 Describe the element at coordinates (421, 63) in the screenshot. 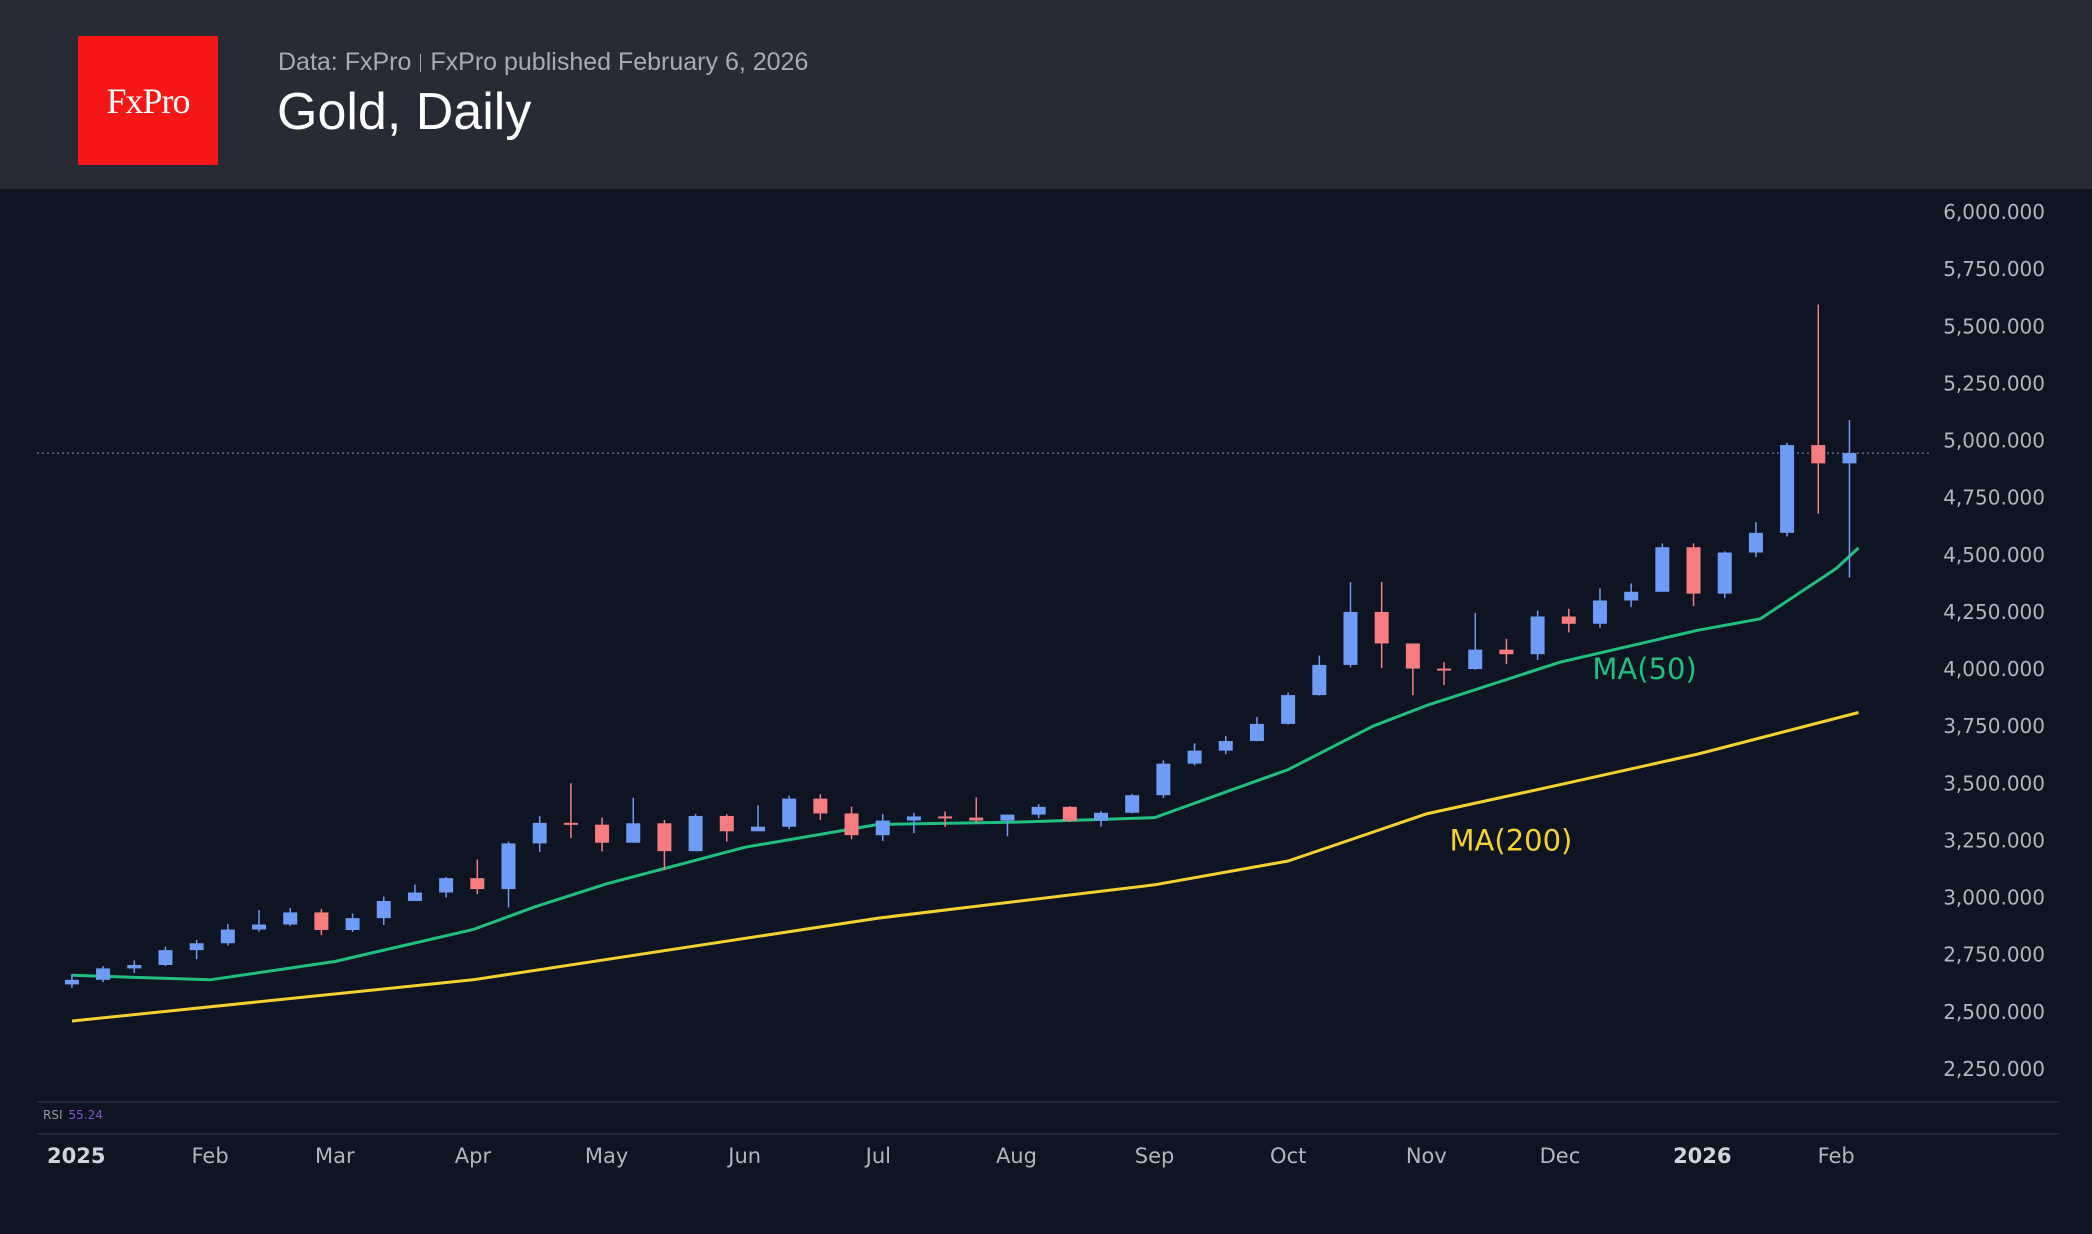

I see `separator` at that location.